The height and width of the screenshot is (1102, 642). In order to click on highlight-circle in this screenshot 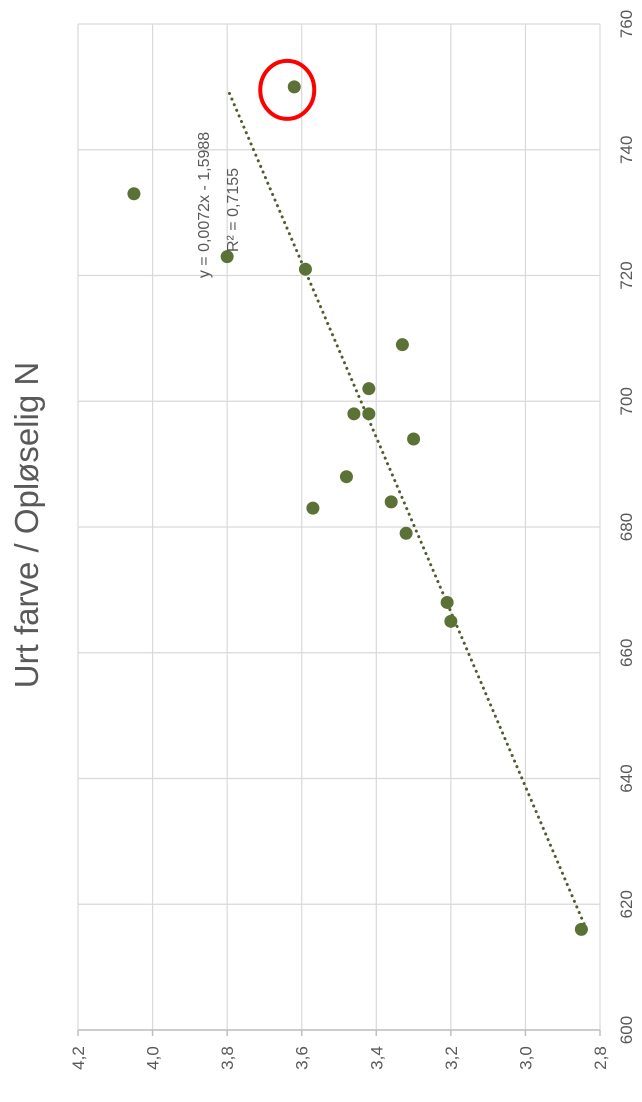, I will do `click(287, 89)`.